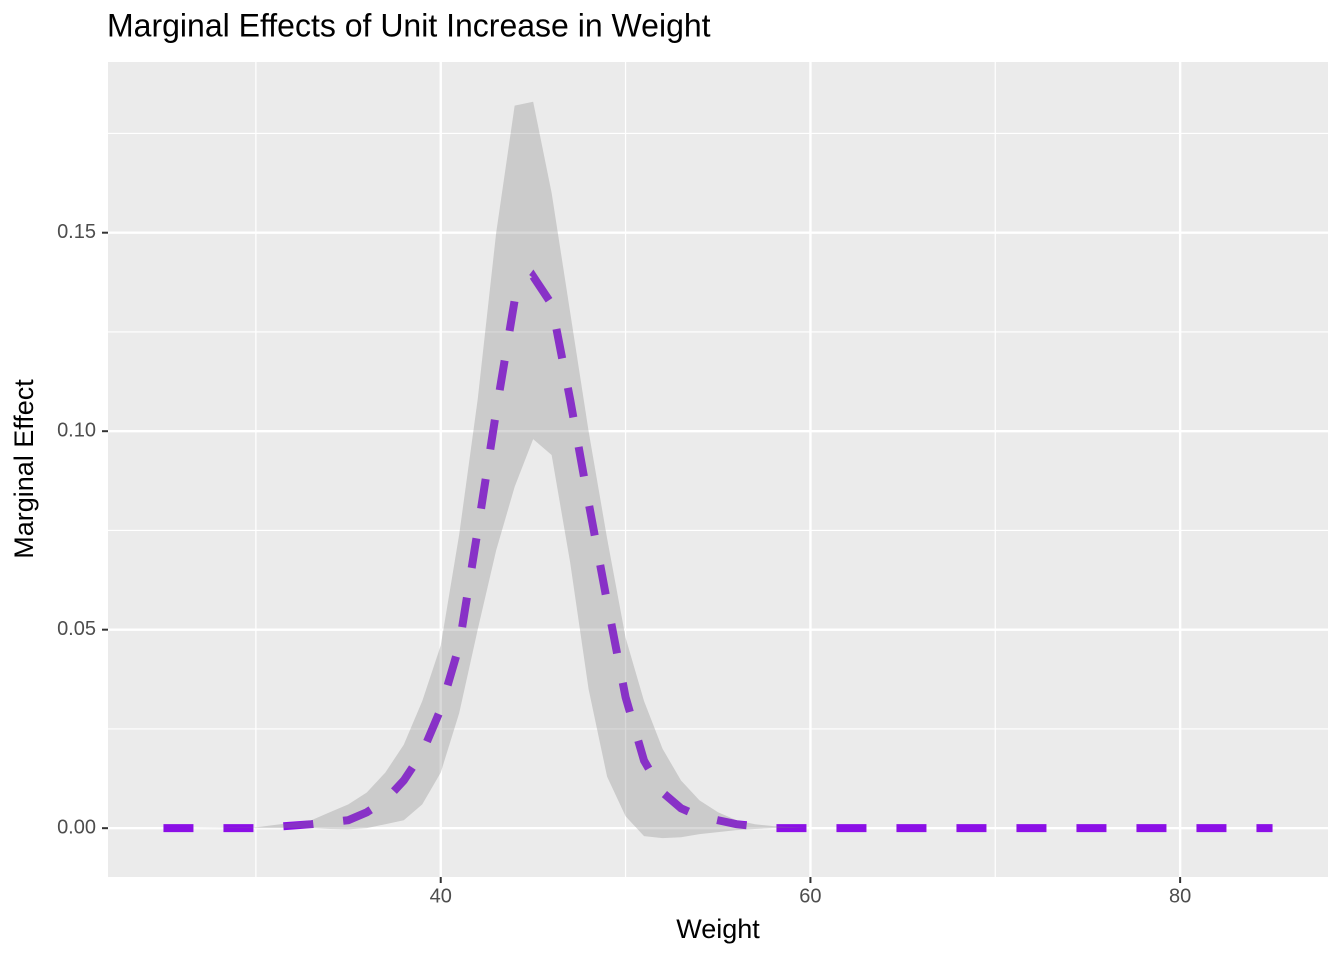 The width and height of the screenshot is (1344, 960). Describe the element at coordinates (1180, 896) in the screenshot. I see `x-tick-label: 80` at that location.